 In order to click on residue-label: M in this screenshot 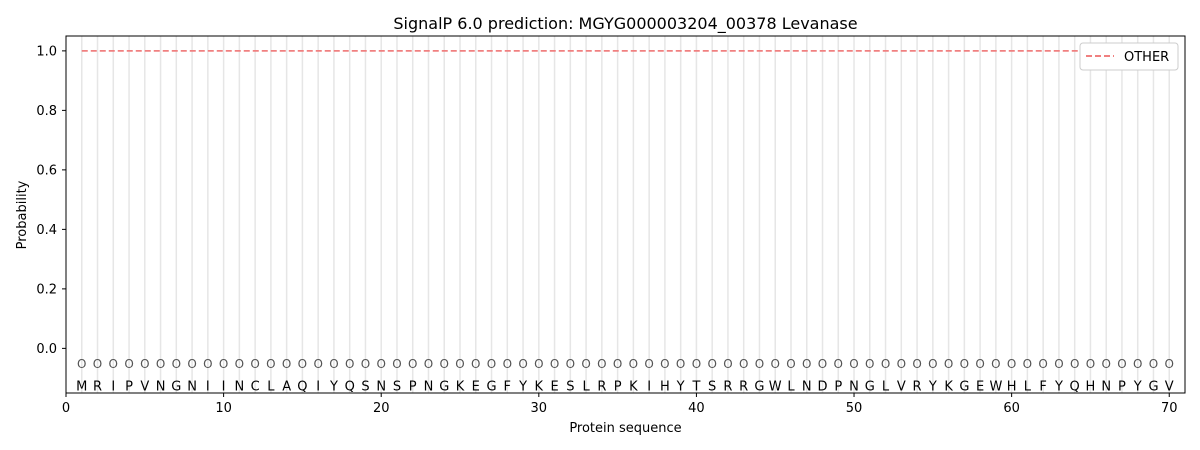, I will do `click(81, 386)`.